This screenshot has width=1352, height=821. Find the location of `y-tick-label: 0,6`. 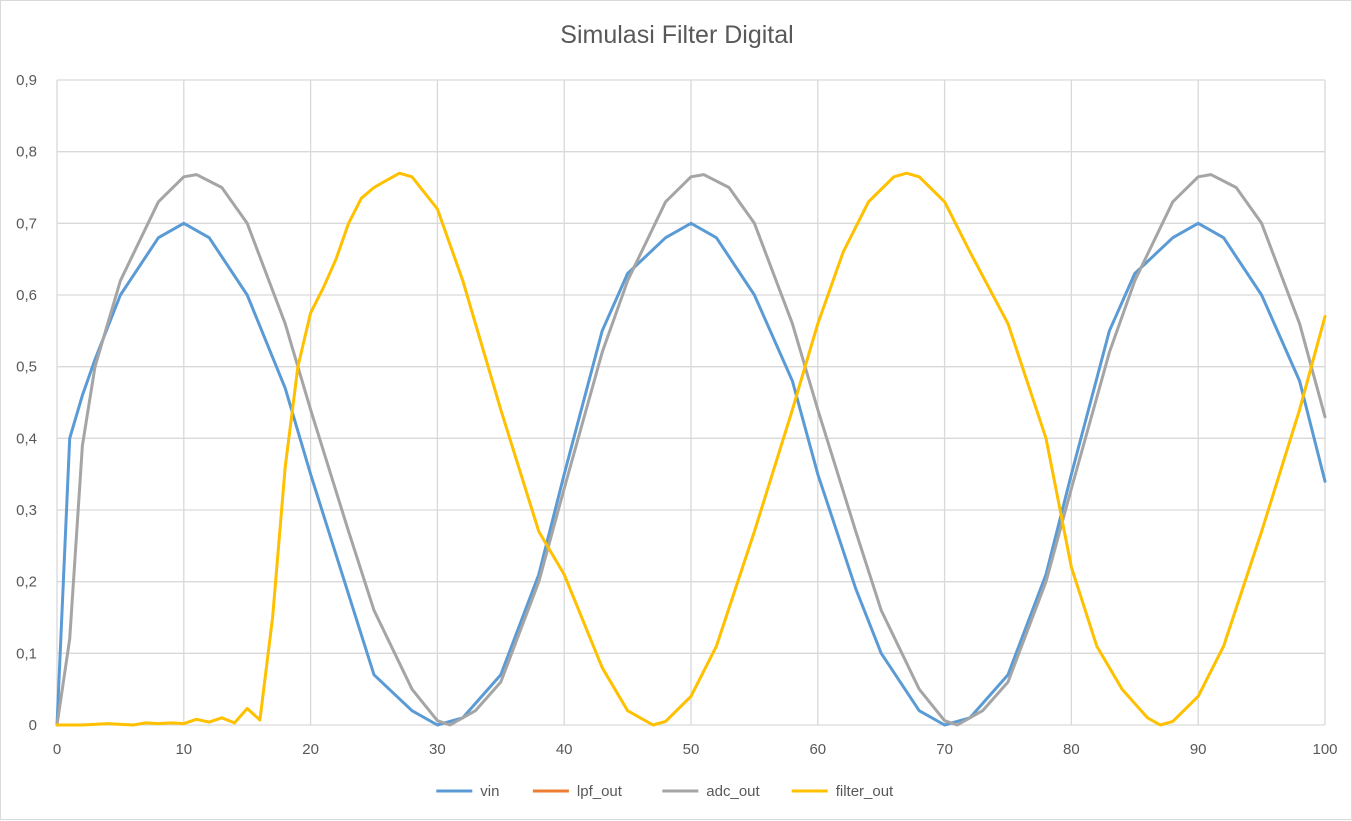

y-tick-label: 0,6 is located at coordinates (26, 295).